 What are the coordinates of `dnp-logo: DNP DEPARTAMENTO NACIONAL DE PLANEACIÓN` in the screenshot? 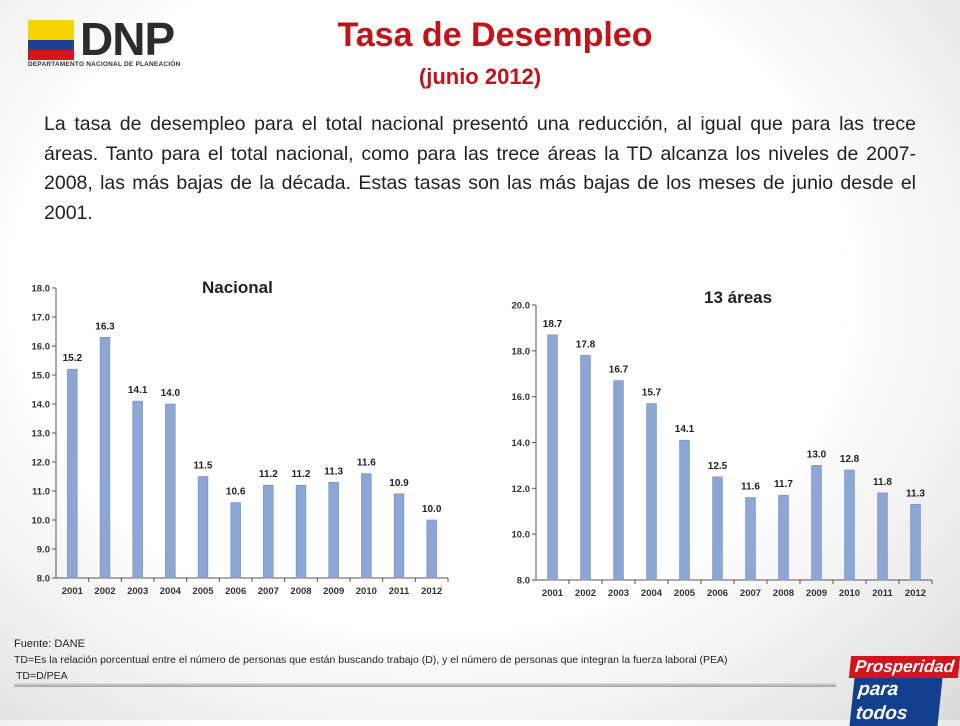 It's located at (113, 42).